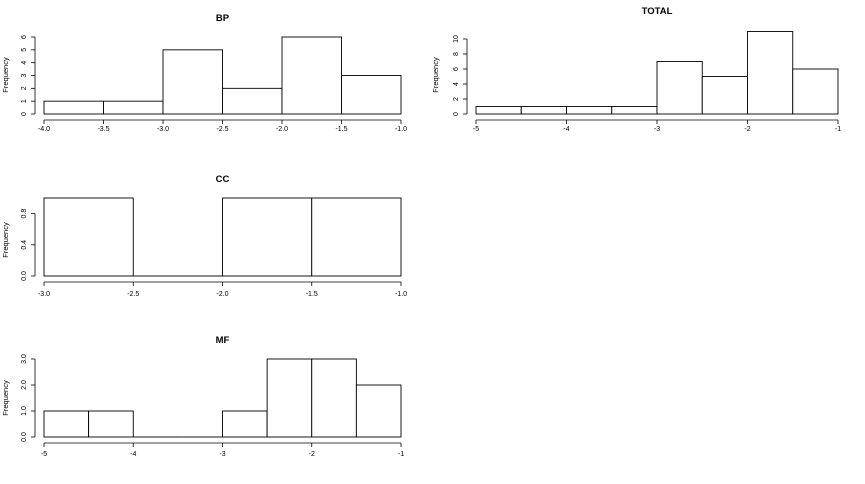 The height and width of the screenshot is (484, 865). Describe the element at coordinates (103, 129) in the screenshot. I see `x-tick-label: -3.5` at that location.